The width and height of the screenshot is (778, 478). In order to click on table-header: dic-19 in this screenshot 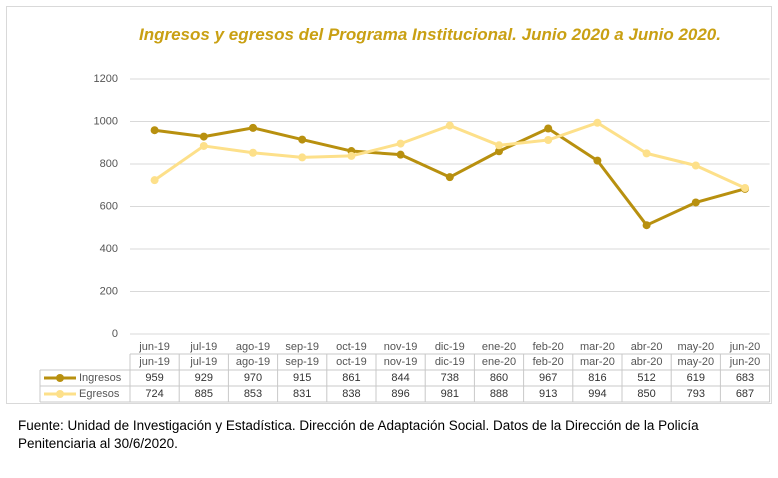, I will do `click(450, 362)`.